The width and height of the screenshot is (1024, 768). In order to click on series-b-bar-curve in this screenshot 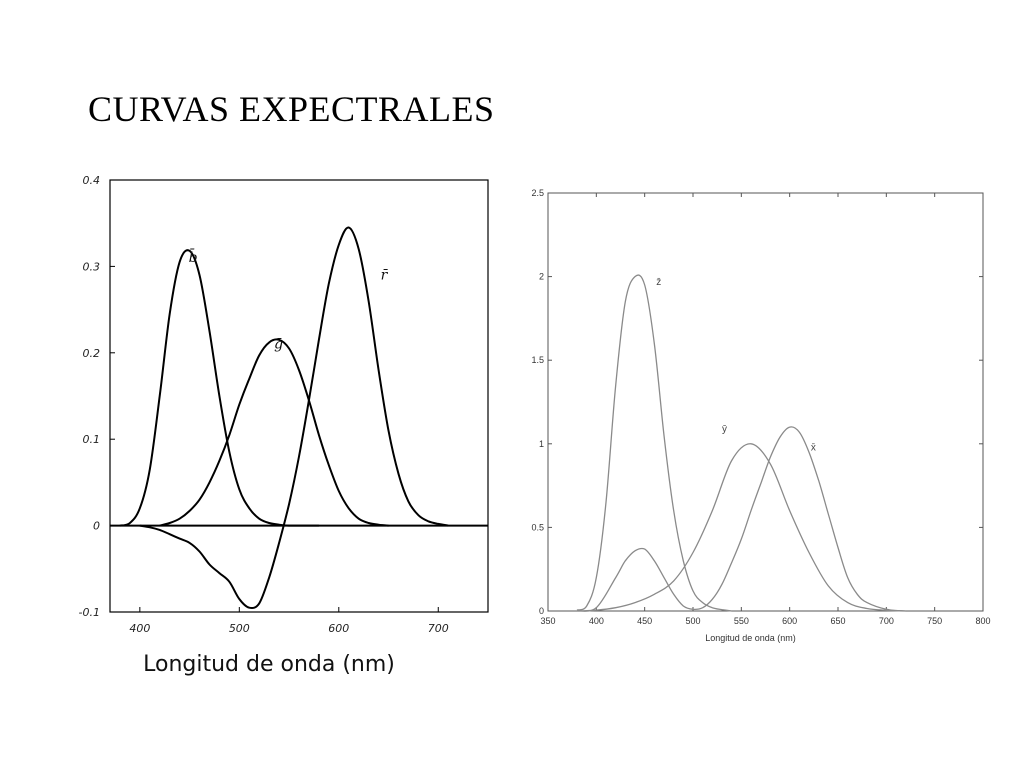, I will do `click(219, 388)`.